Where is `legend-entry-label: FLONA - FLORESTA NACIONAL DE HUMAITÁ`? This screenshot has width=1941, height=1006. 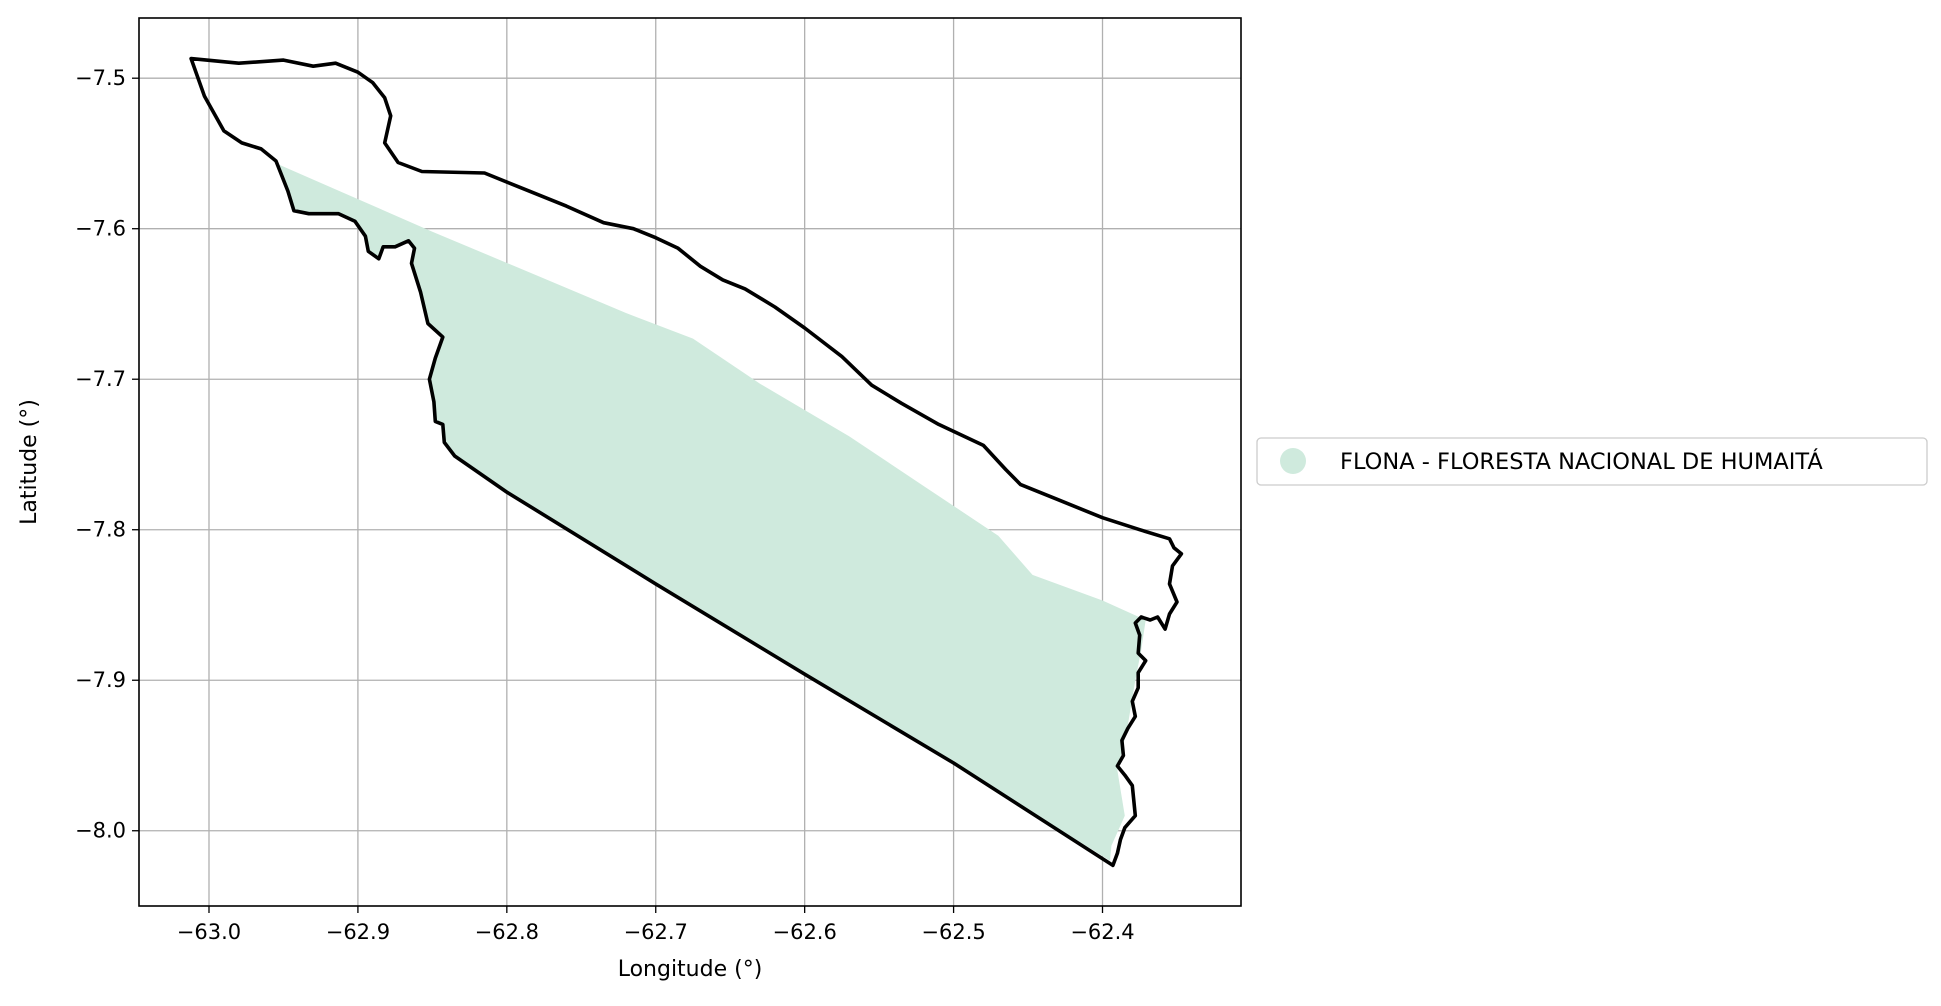
legend-entry-label: FLONA - FLORESTA NACIONAL DE HUMAITÁ is located at coordinates (1581, 461).